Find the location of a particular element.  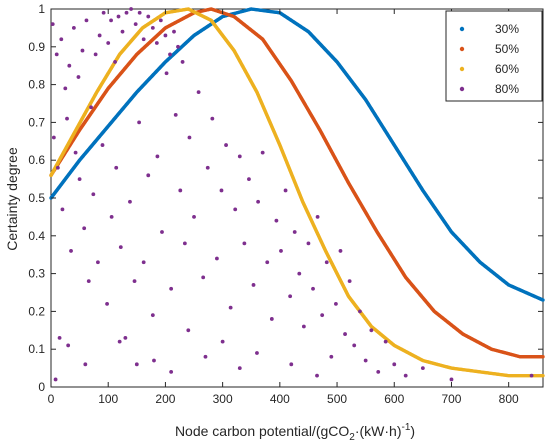

x-tick-label: 0 is located at coordinates (51, 399).